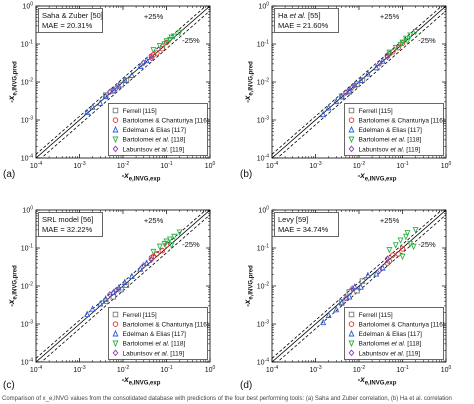 This screenshot has height=404, width=474. What do you see at coordinates (191, 244) in the screenshot?
I see `band-label-minus: -25%` at bounding box center [191, 244].